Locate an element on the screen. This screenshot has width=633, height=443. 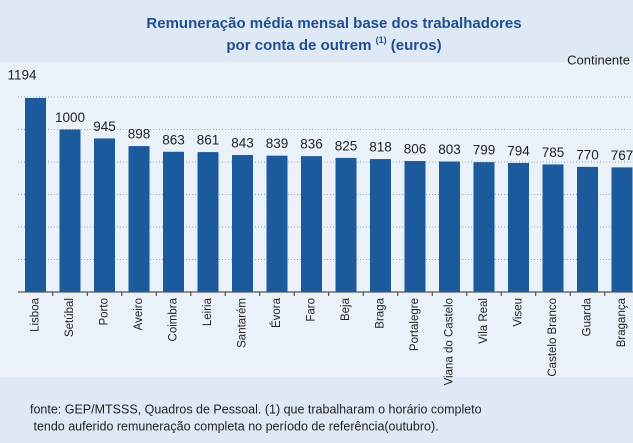
x-tick-label: Viseu is located at coordinates (519, 312).